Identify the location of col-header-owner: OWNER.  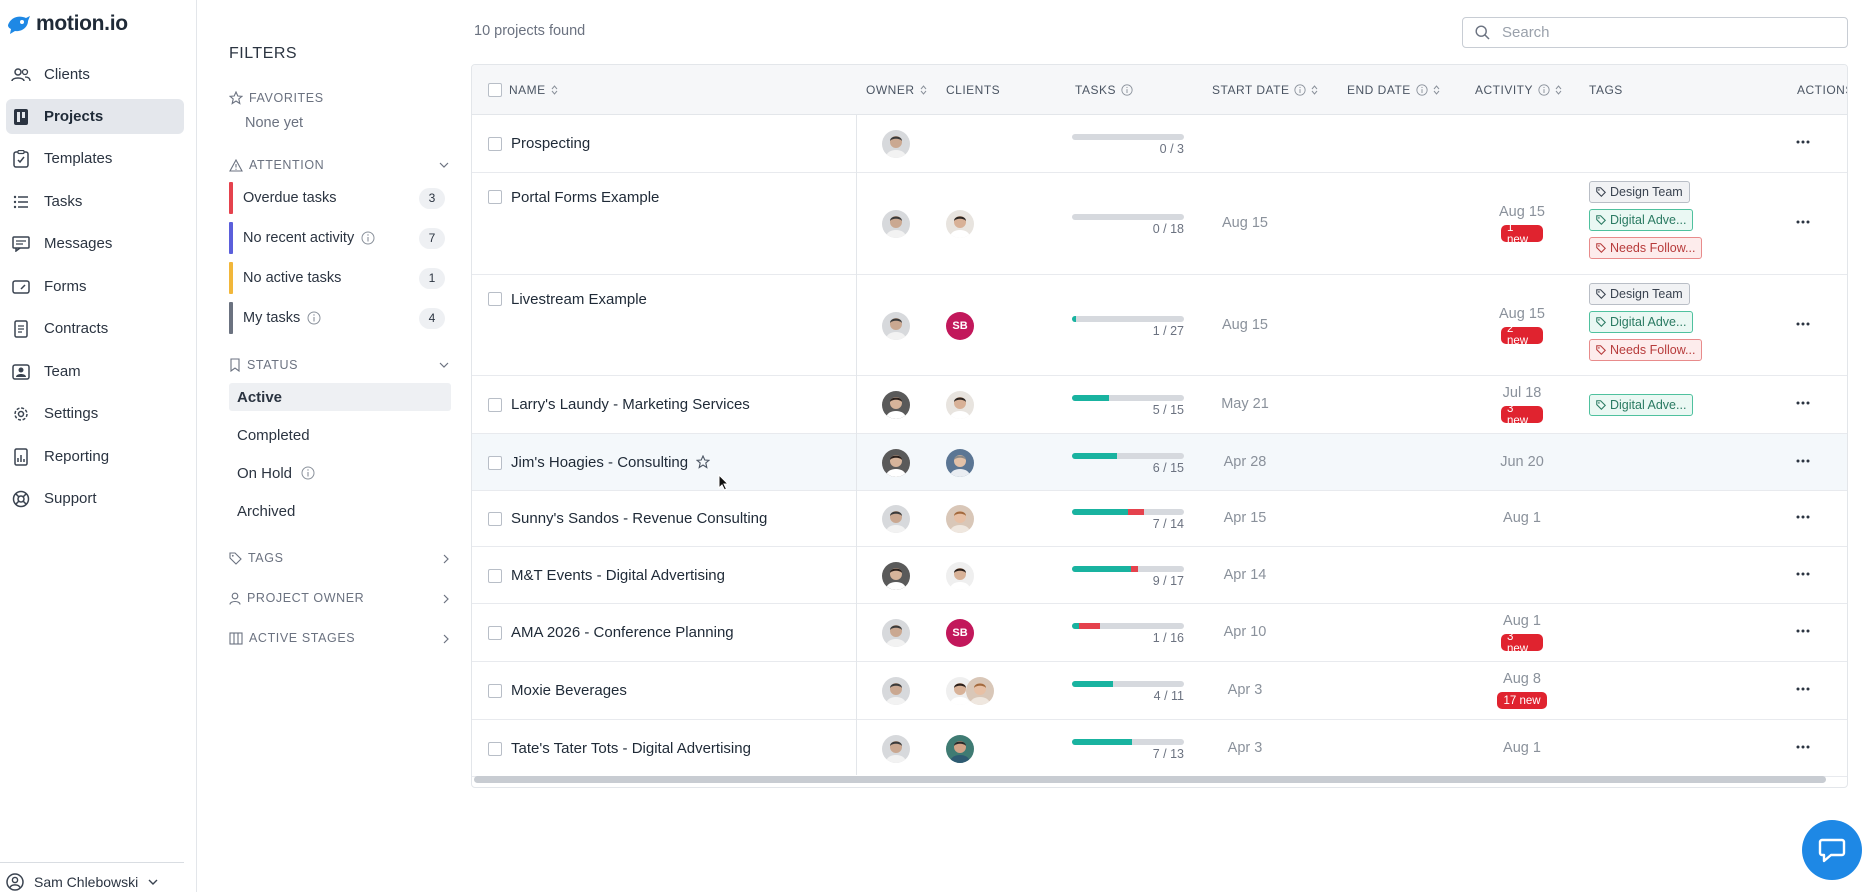
(896, 90).